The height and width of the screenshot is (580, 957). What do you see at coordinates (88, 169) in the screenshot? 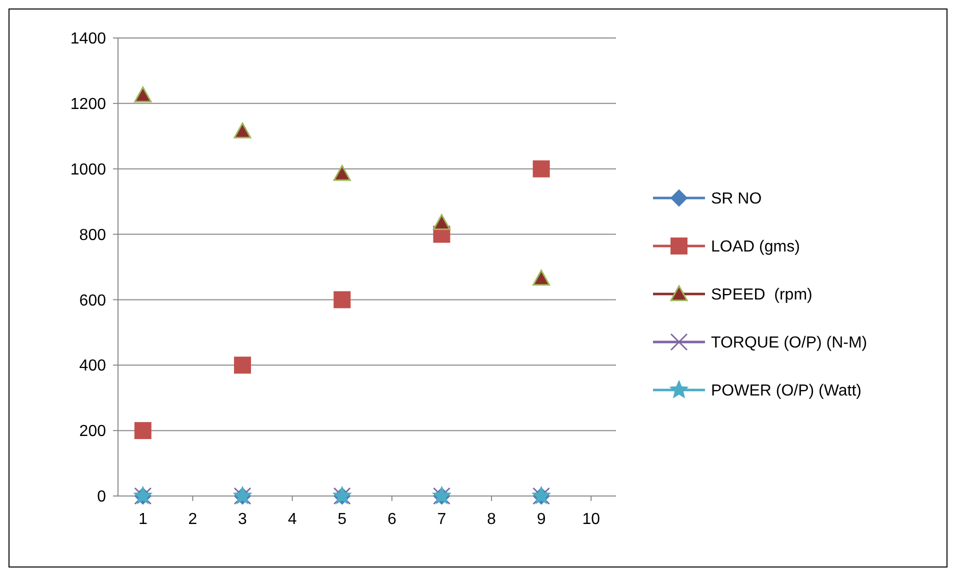
I see `y-tick-label: 1000` at bounding box center [88, 169].